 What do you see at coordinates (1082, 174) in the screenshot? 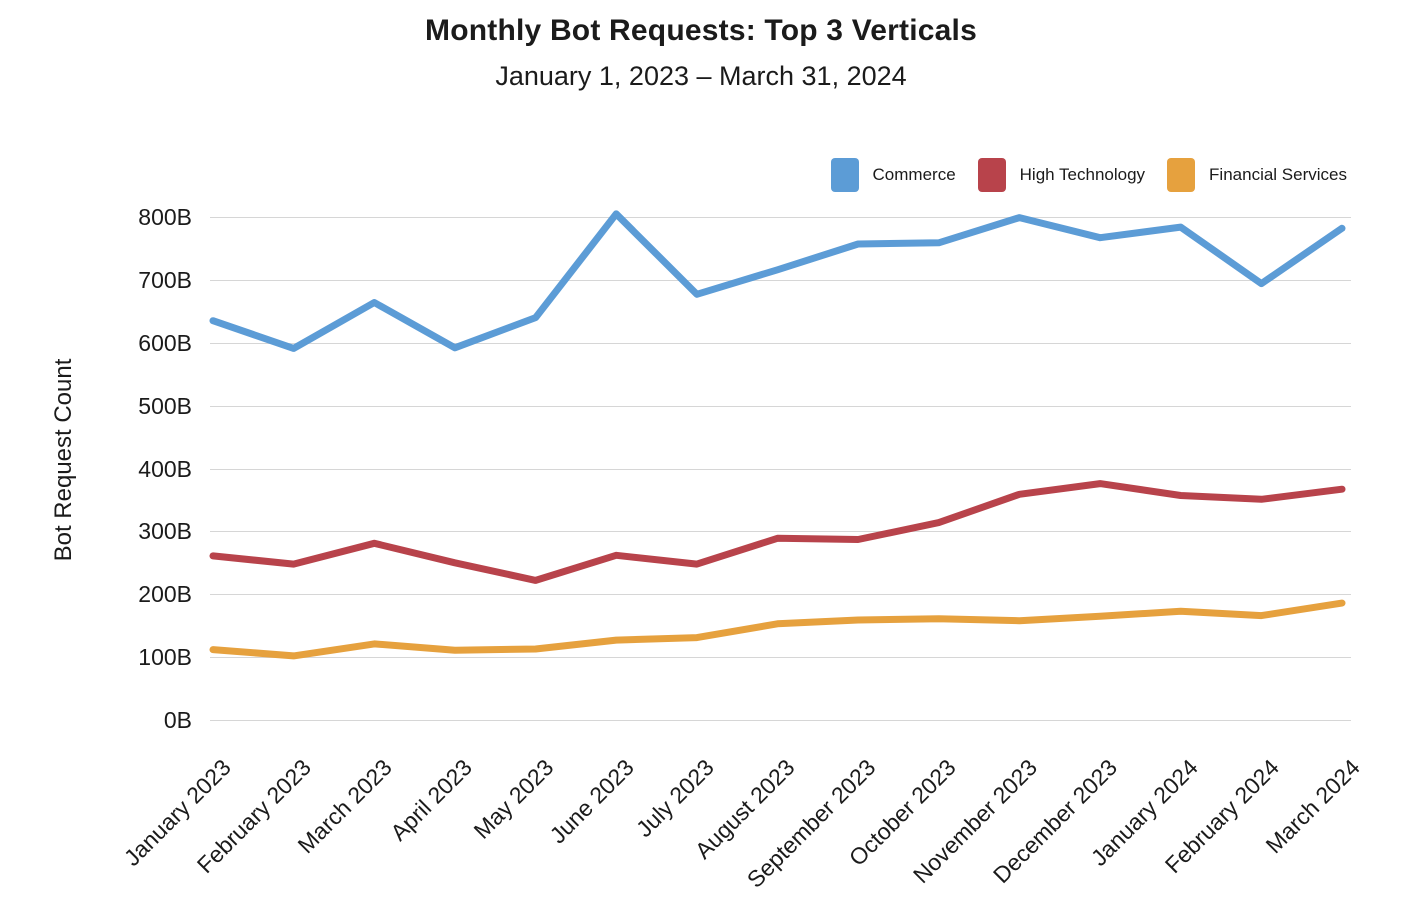
I see `legend-label: High Technology` at bounding box center [1082, 174].